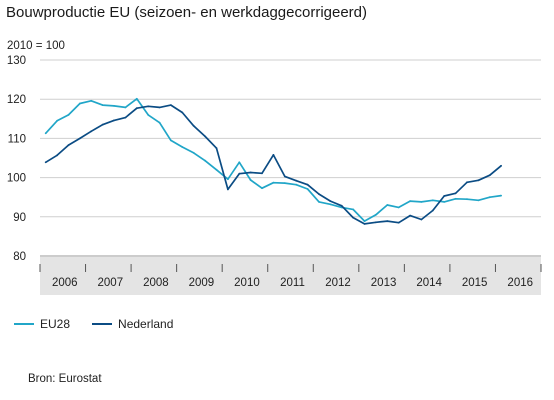  What do you see at coordinates (292, 283) in the screenshot?
I see `x-tick-label-2011: 2011` at bounding box center [292, 283].